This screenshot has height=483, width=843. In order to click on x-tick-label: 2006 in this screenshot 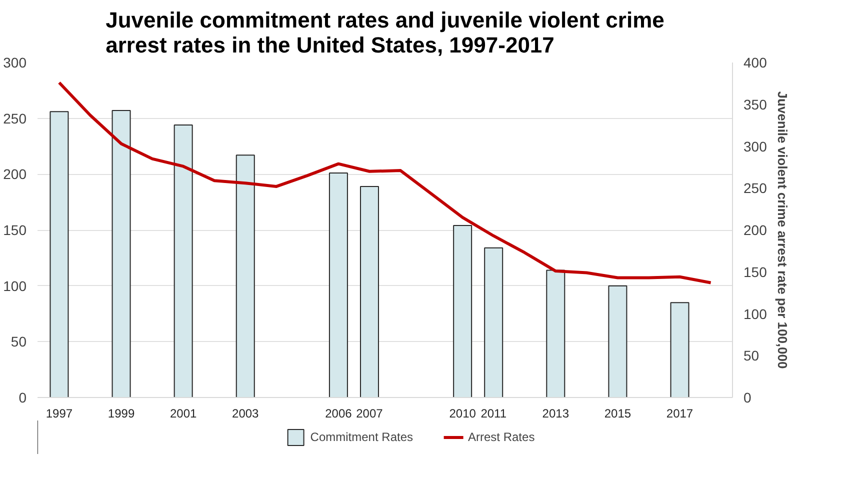, I will do `click(338, 413)`.